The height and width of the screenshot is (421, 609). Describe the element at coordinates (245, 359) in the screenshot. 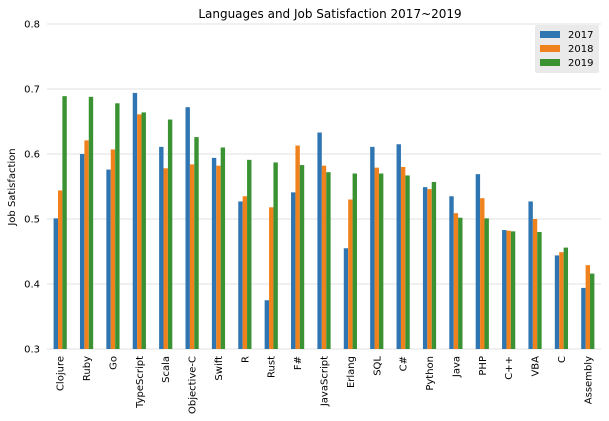

I see `x-tick-label: R` at that location.